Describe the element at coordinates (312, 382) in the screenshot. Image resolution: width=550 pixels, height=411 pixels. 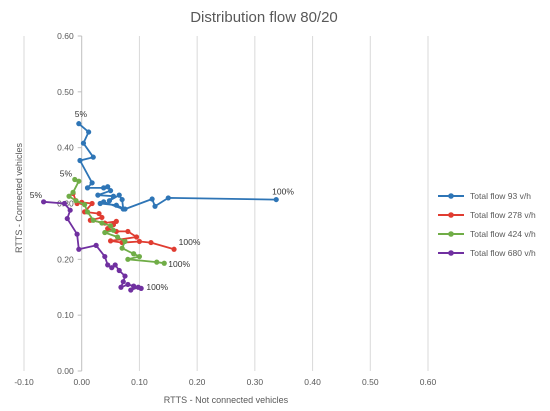
I see `x-tick-label: 0.40` at that location.